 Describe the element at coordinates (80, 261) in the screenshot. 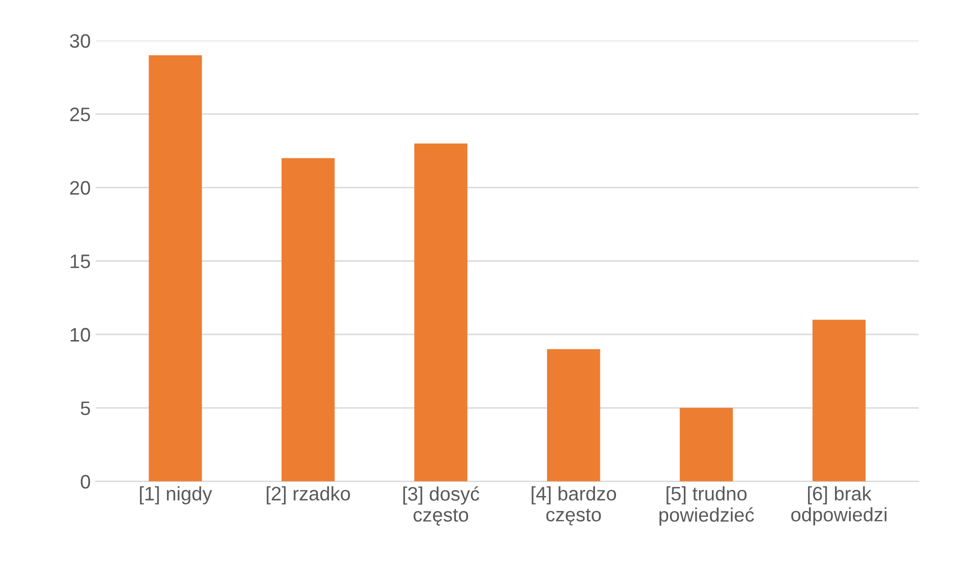

I see `y-tick-label: 15` at that location.